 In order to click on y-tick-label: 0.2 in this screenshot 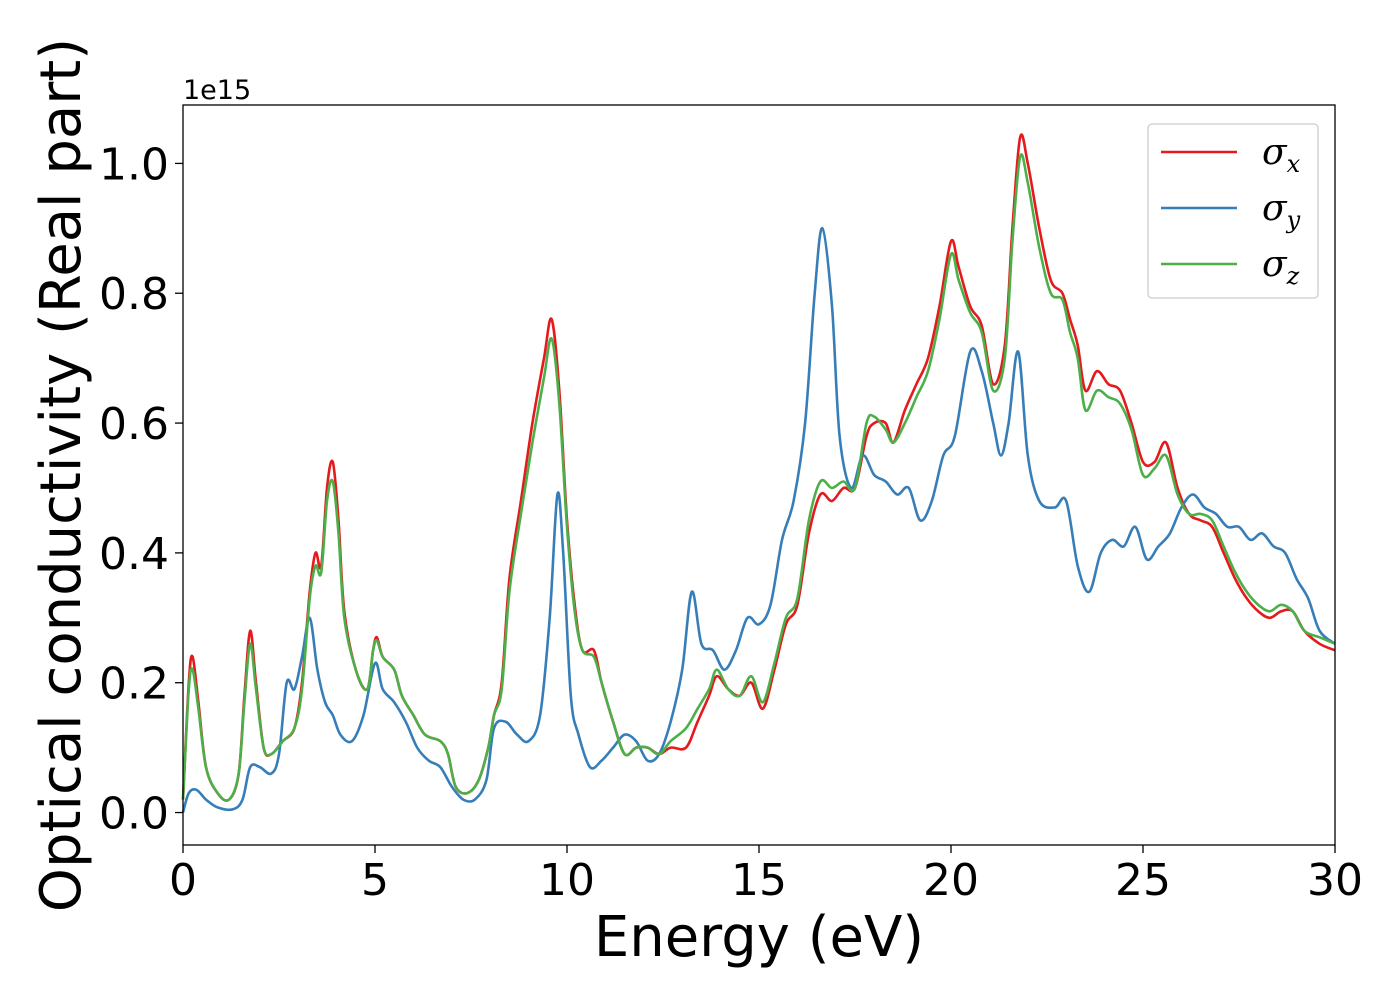, I will do `click(134, 684)`.